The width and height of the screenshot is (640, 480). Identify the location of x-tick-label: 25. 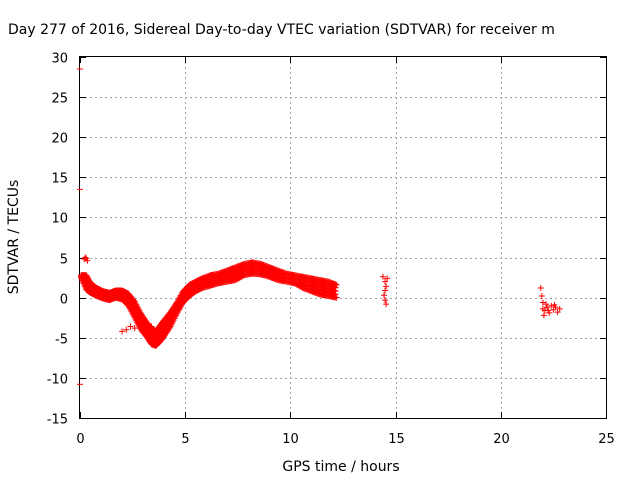
(606, 439).